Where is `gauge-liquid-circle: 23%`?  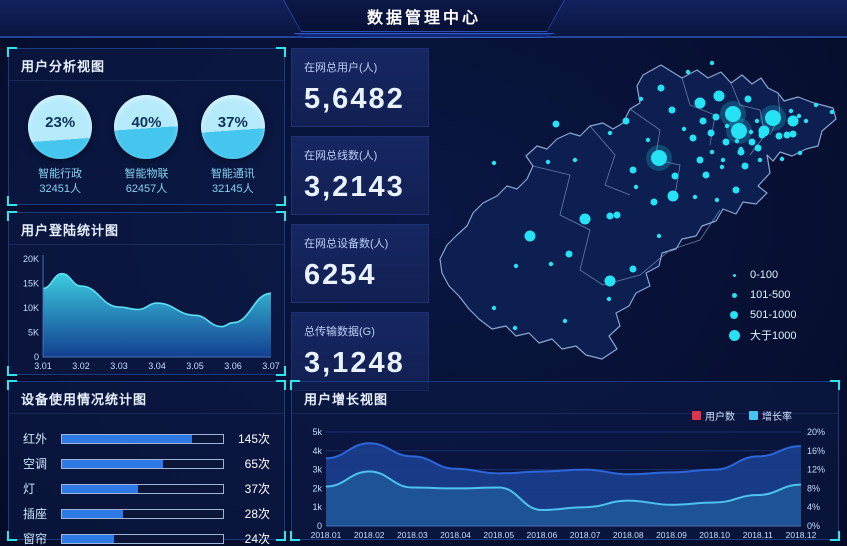 gauge-liquid-circle: 23% is located at coordinates (60, 127).